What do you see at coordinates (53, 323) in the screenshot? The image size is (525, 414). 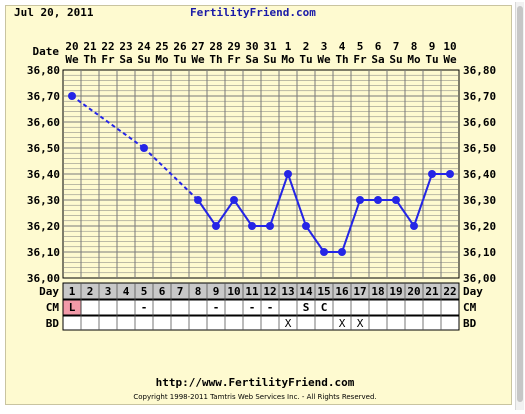 I see `bd-row-label: BD` at bounding box center [53, 323].